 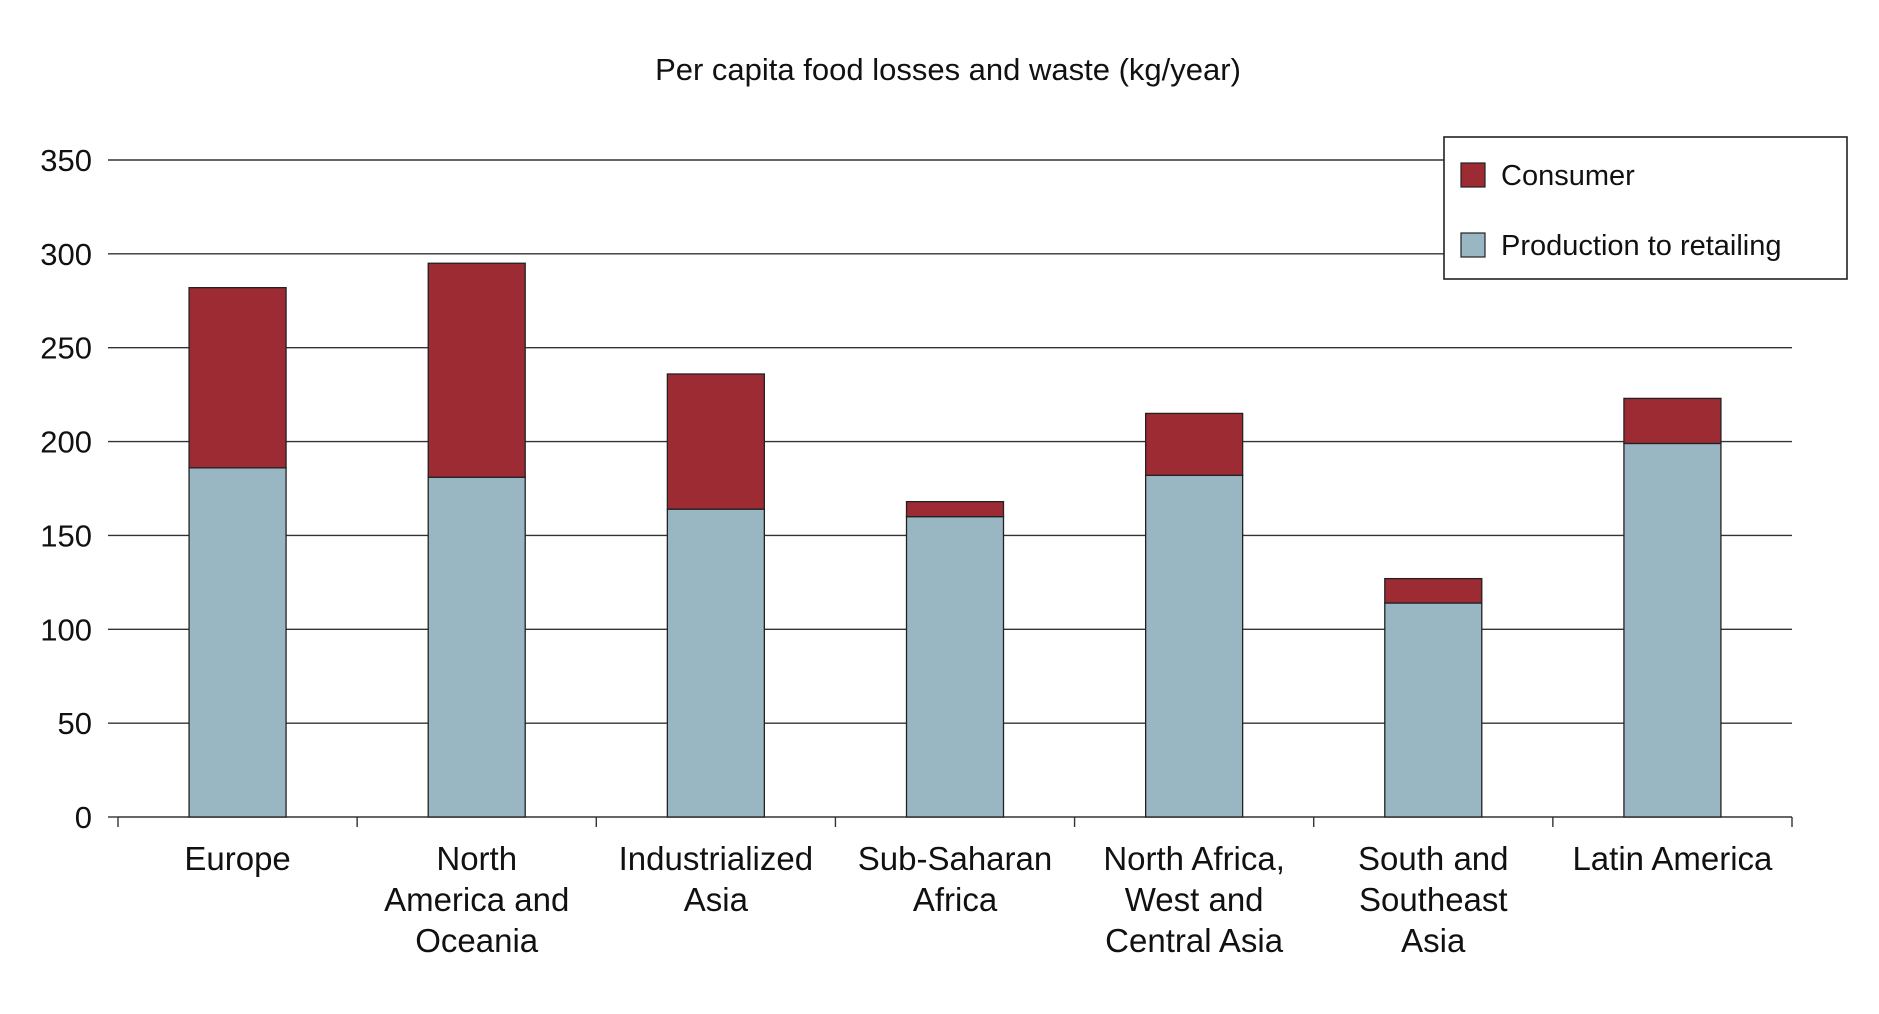 I want to click on y-tick-label: 300, so click(x=66, y=254).